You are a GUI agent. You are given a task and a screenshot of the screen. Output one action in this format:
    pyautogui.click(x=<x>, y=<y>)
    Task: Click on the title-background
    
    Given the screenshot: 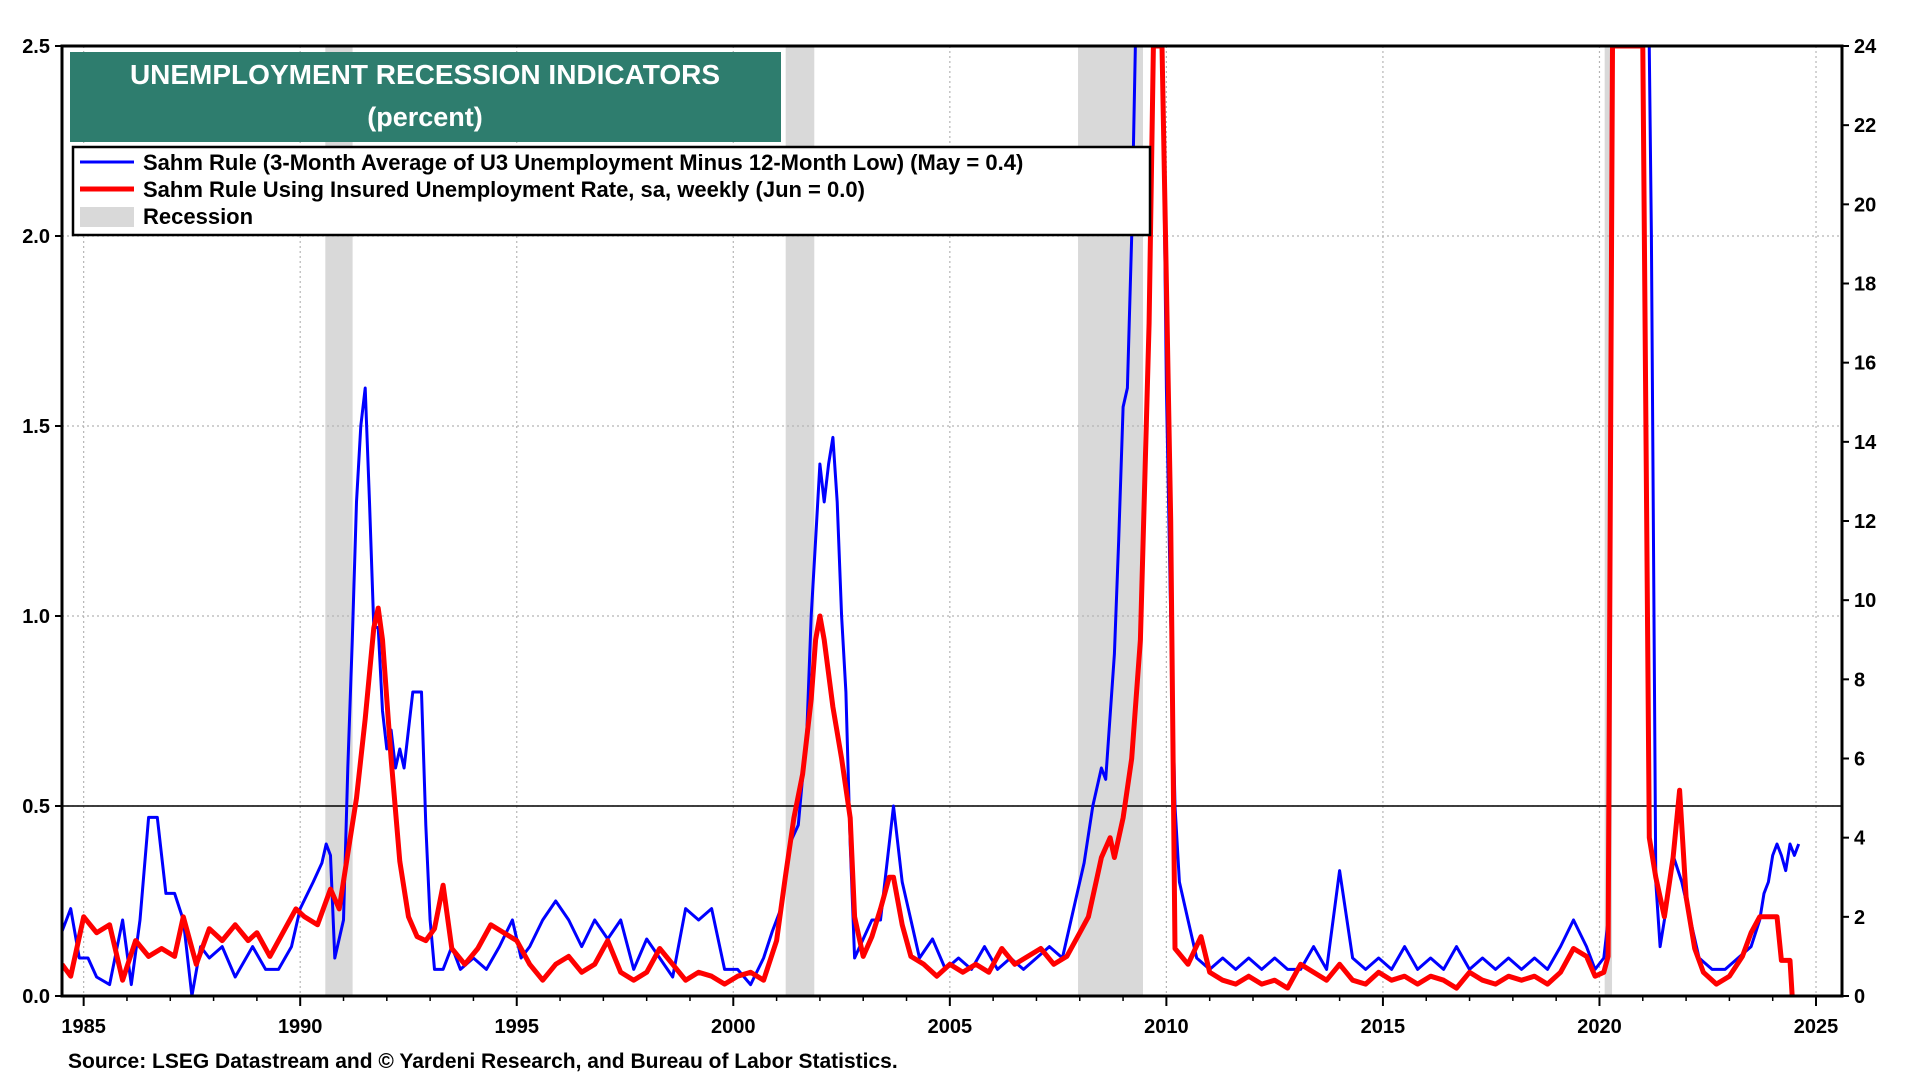 What is the action you would take?
    pyautogui.click(x=425, y=97)
    